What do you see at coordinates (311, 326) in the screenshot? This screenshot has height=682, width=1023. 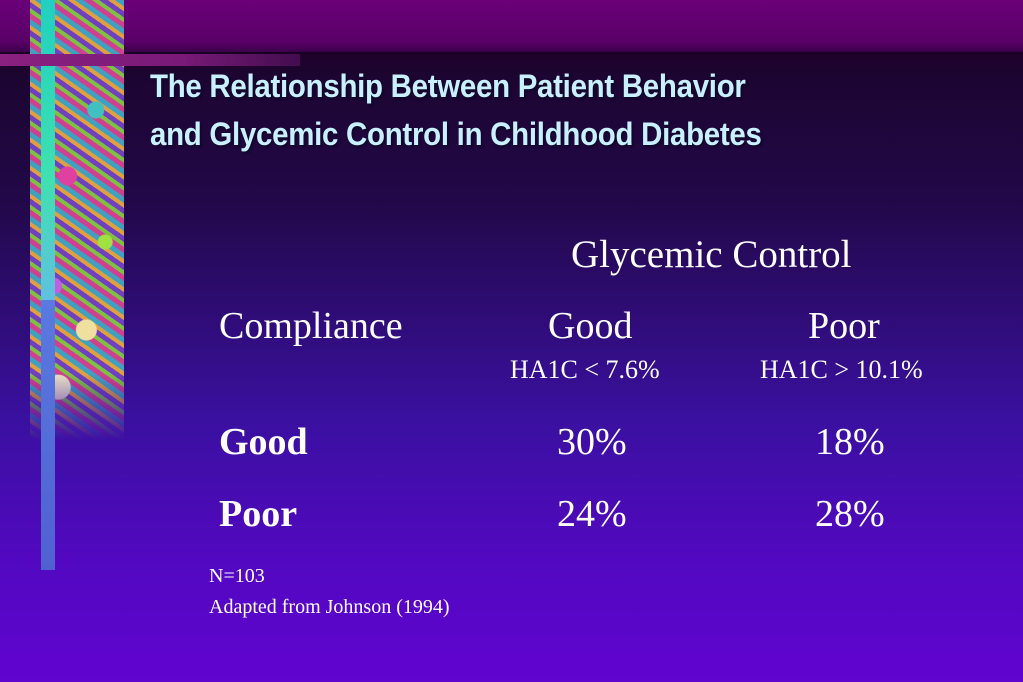 I see `row-group-header: Compliance` at bounding box center [311, 326].